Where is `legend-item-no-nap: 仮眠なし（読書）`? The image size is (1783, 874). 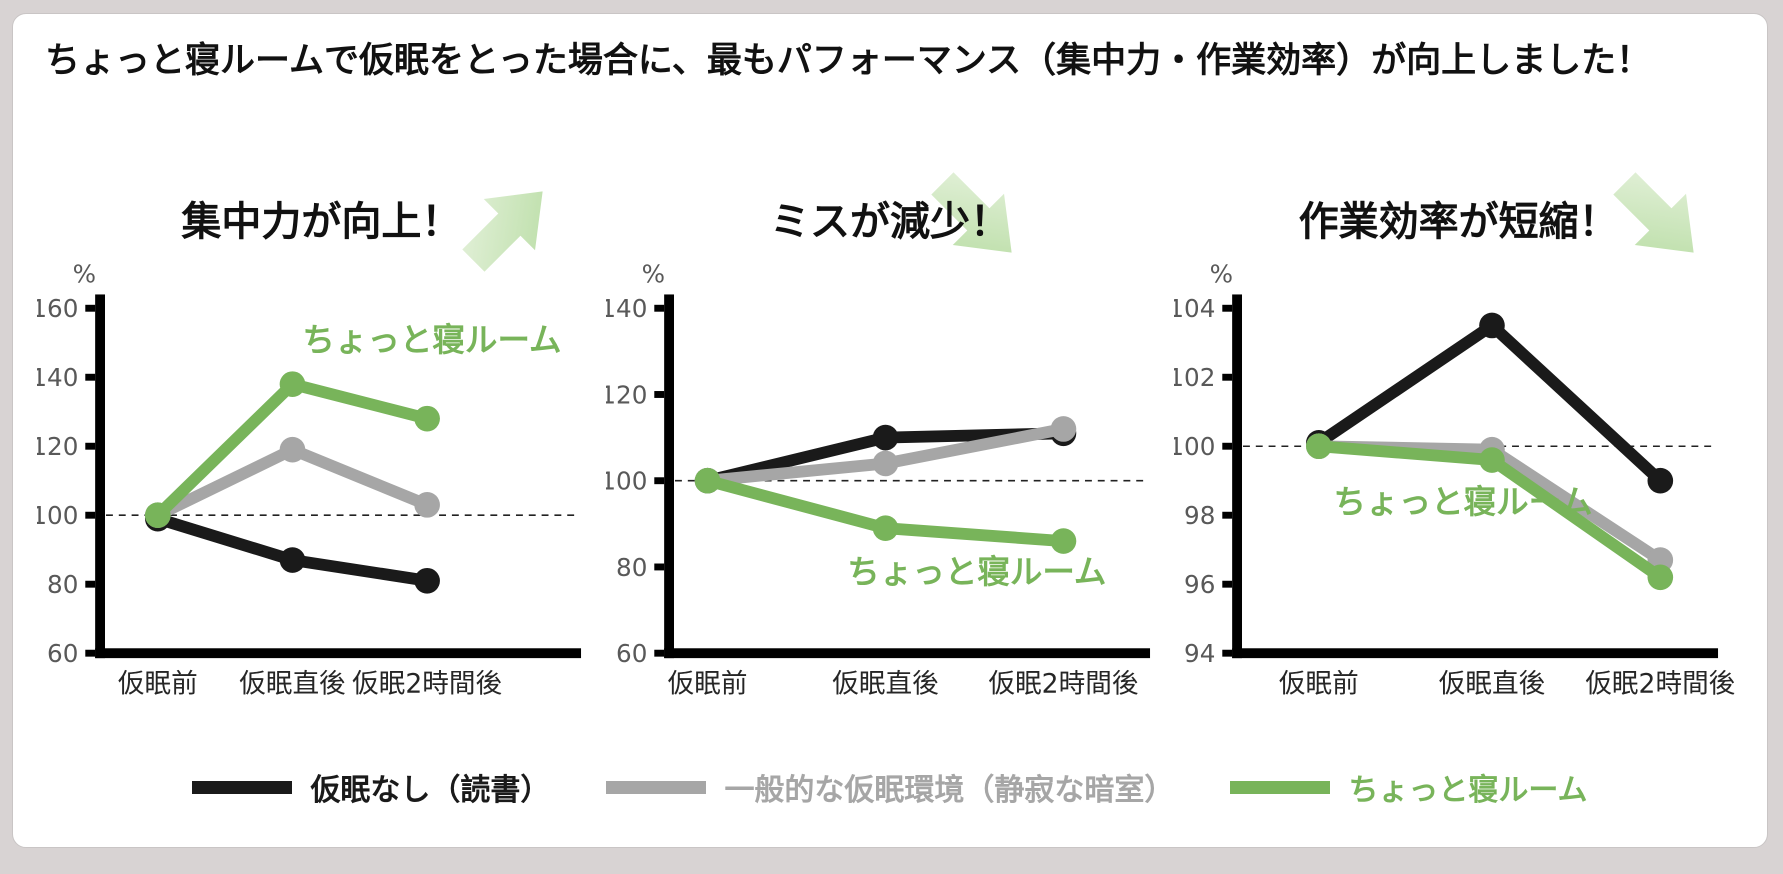
legend-item-no-nap: 仮眠なし（読書） is located at coordinates (371, 787).